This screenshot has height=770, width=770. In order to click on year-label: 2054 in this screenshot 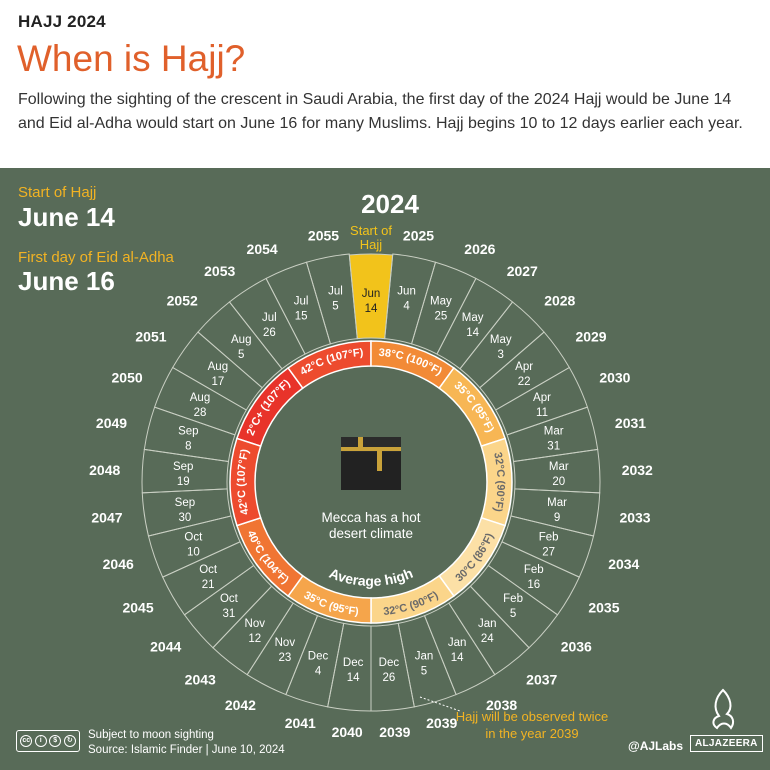, I will do `click(262, 249)`.